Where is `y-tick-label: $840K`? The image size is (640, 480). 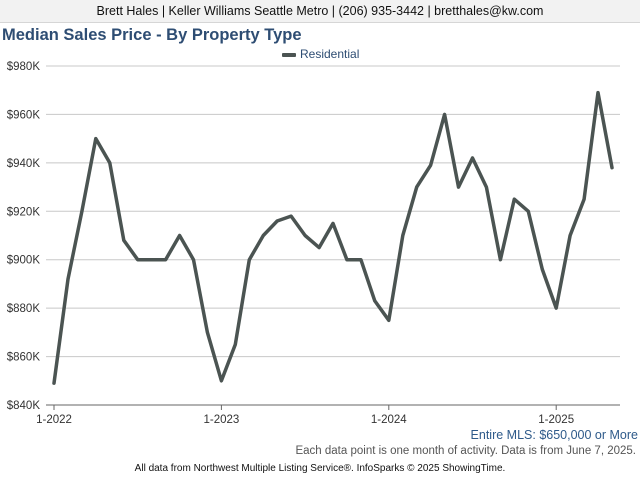
y-tick-label: $840K is located at coordinates (24, 406).